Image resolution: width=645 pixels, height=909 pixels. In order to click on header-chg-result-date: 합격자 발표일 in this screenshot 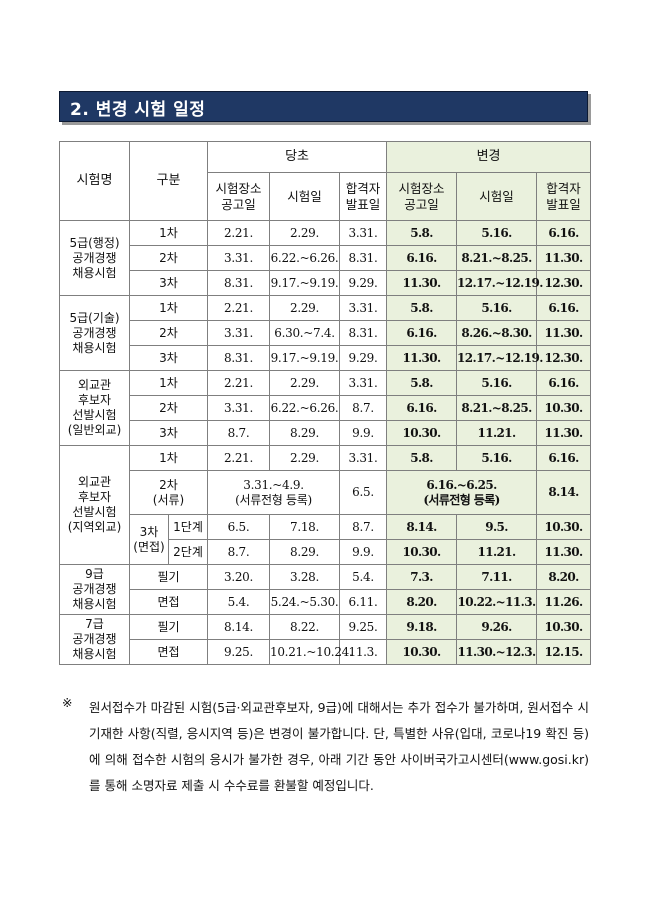, I will do `click(564, 196)`.